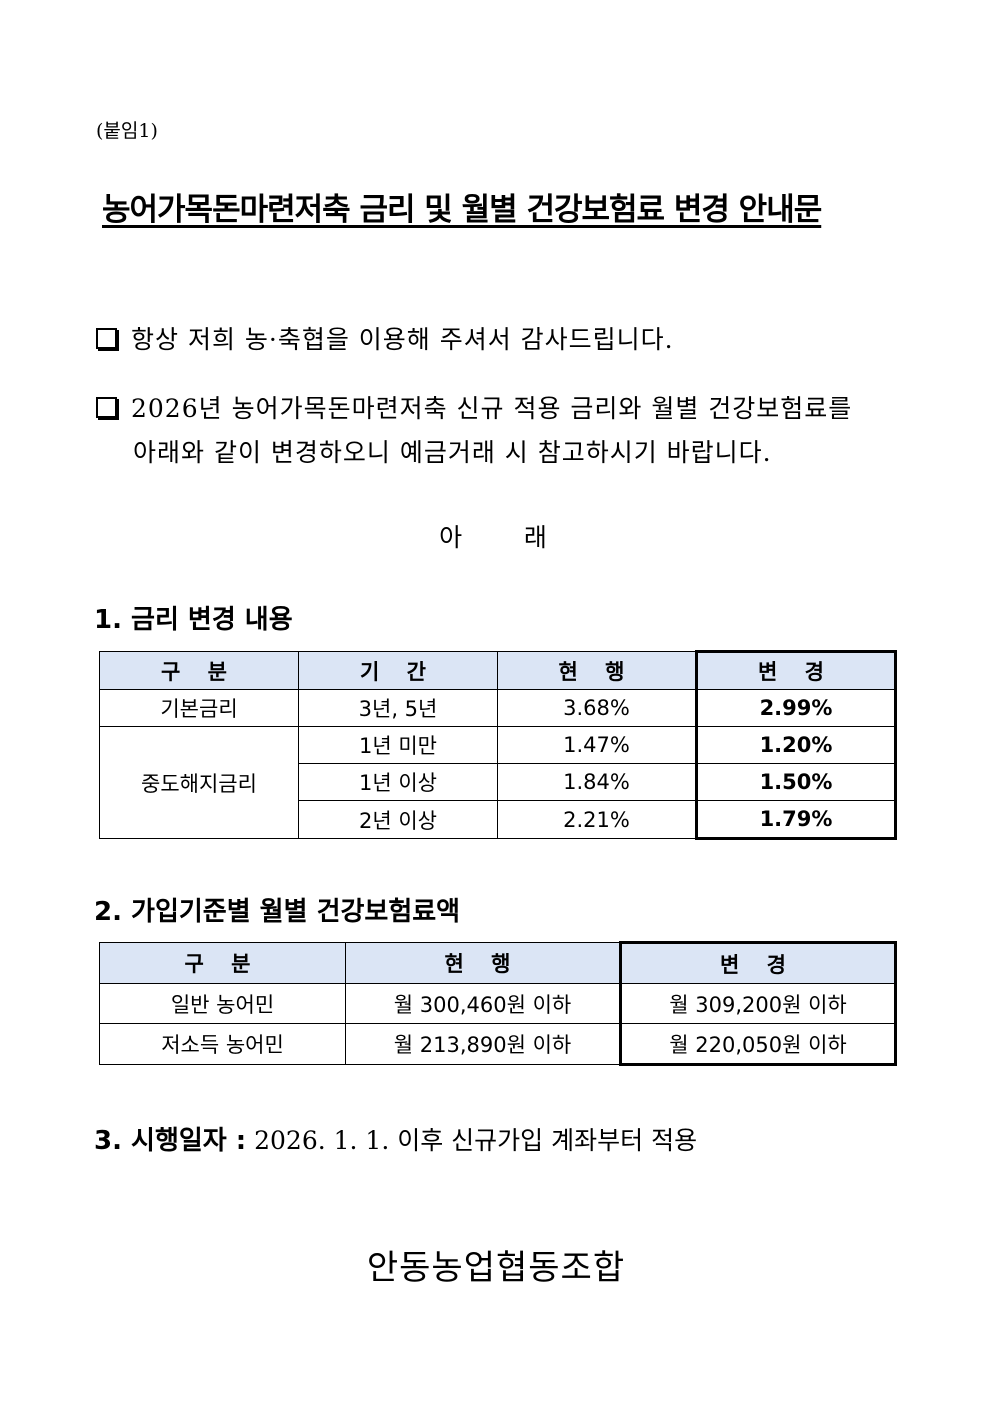 This screenshot has width=992, height=1403. What do you see at coordinates (277, 912) in the screenshot?
I see `section2-heading: 2. 가입기준별 월별 건강보험료액` at bounding box center [277, 912].